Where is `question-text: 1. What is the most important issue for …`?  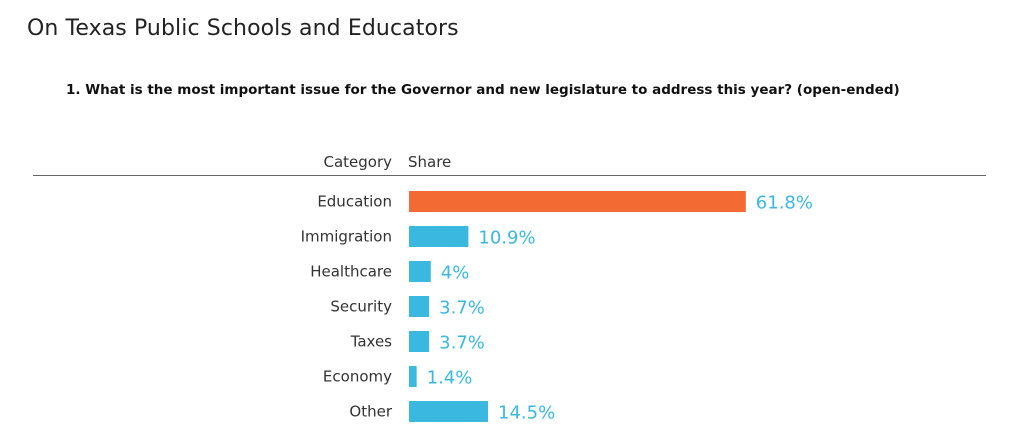
question-text: 1. What is the most important issue for … is located at coordinates (483, 90).